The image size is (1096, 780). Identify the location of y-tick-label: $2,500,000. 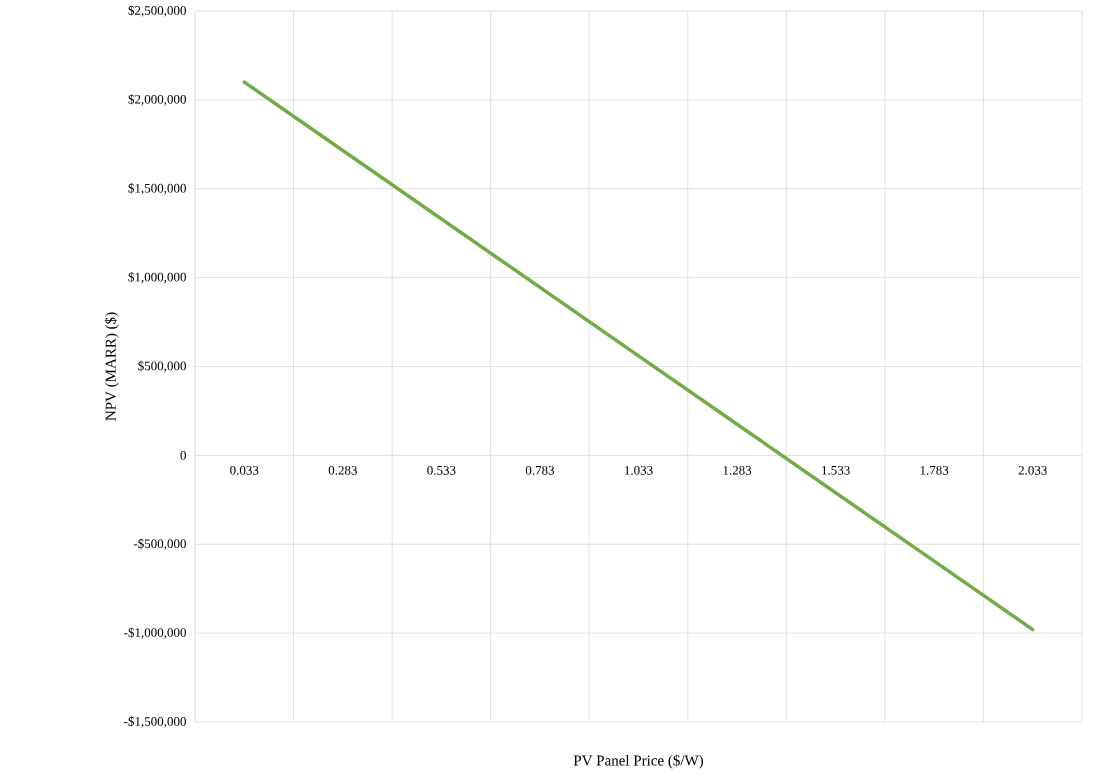
(157, 11).